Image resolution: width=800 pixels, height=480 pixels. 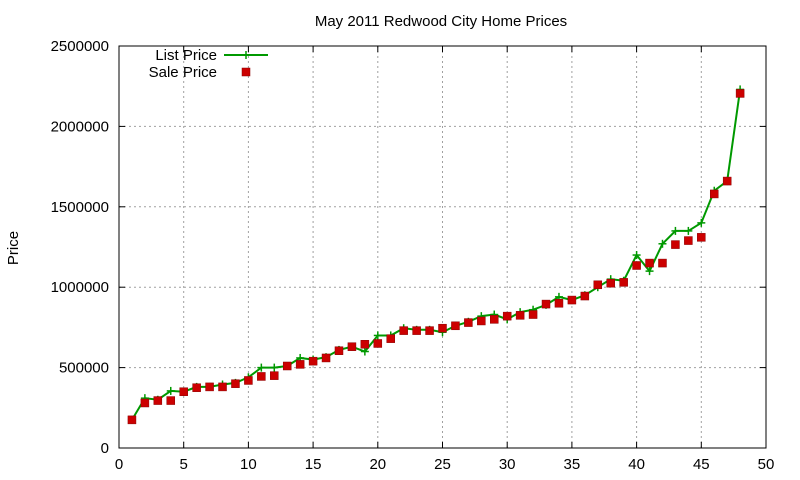 What do you see at coordinates (80, 46) in the screenshot?
I see `y-tick-label: 2500000` at bounding box center [80, 46].